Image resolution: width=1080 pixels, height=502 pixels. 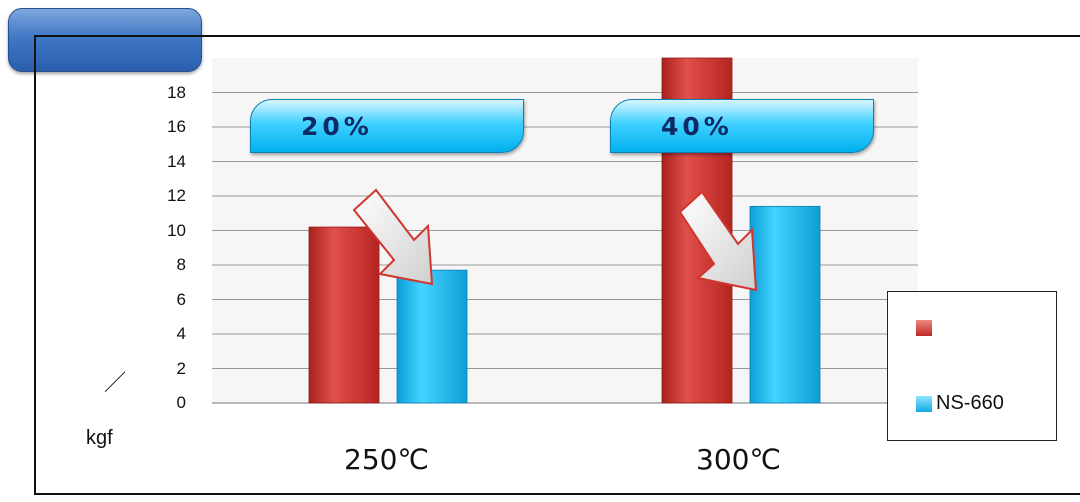 I want to click on callout-300-text: 40%, so click(x=697, y=126).